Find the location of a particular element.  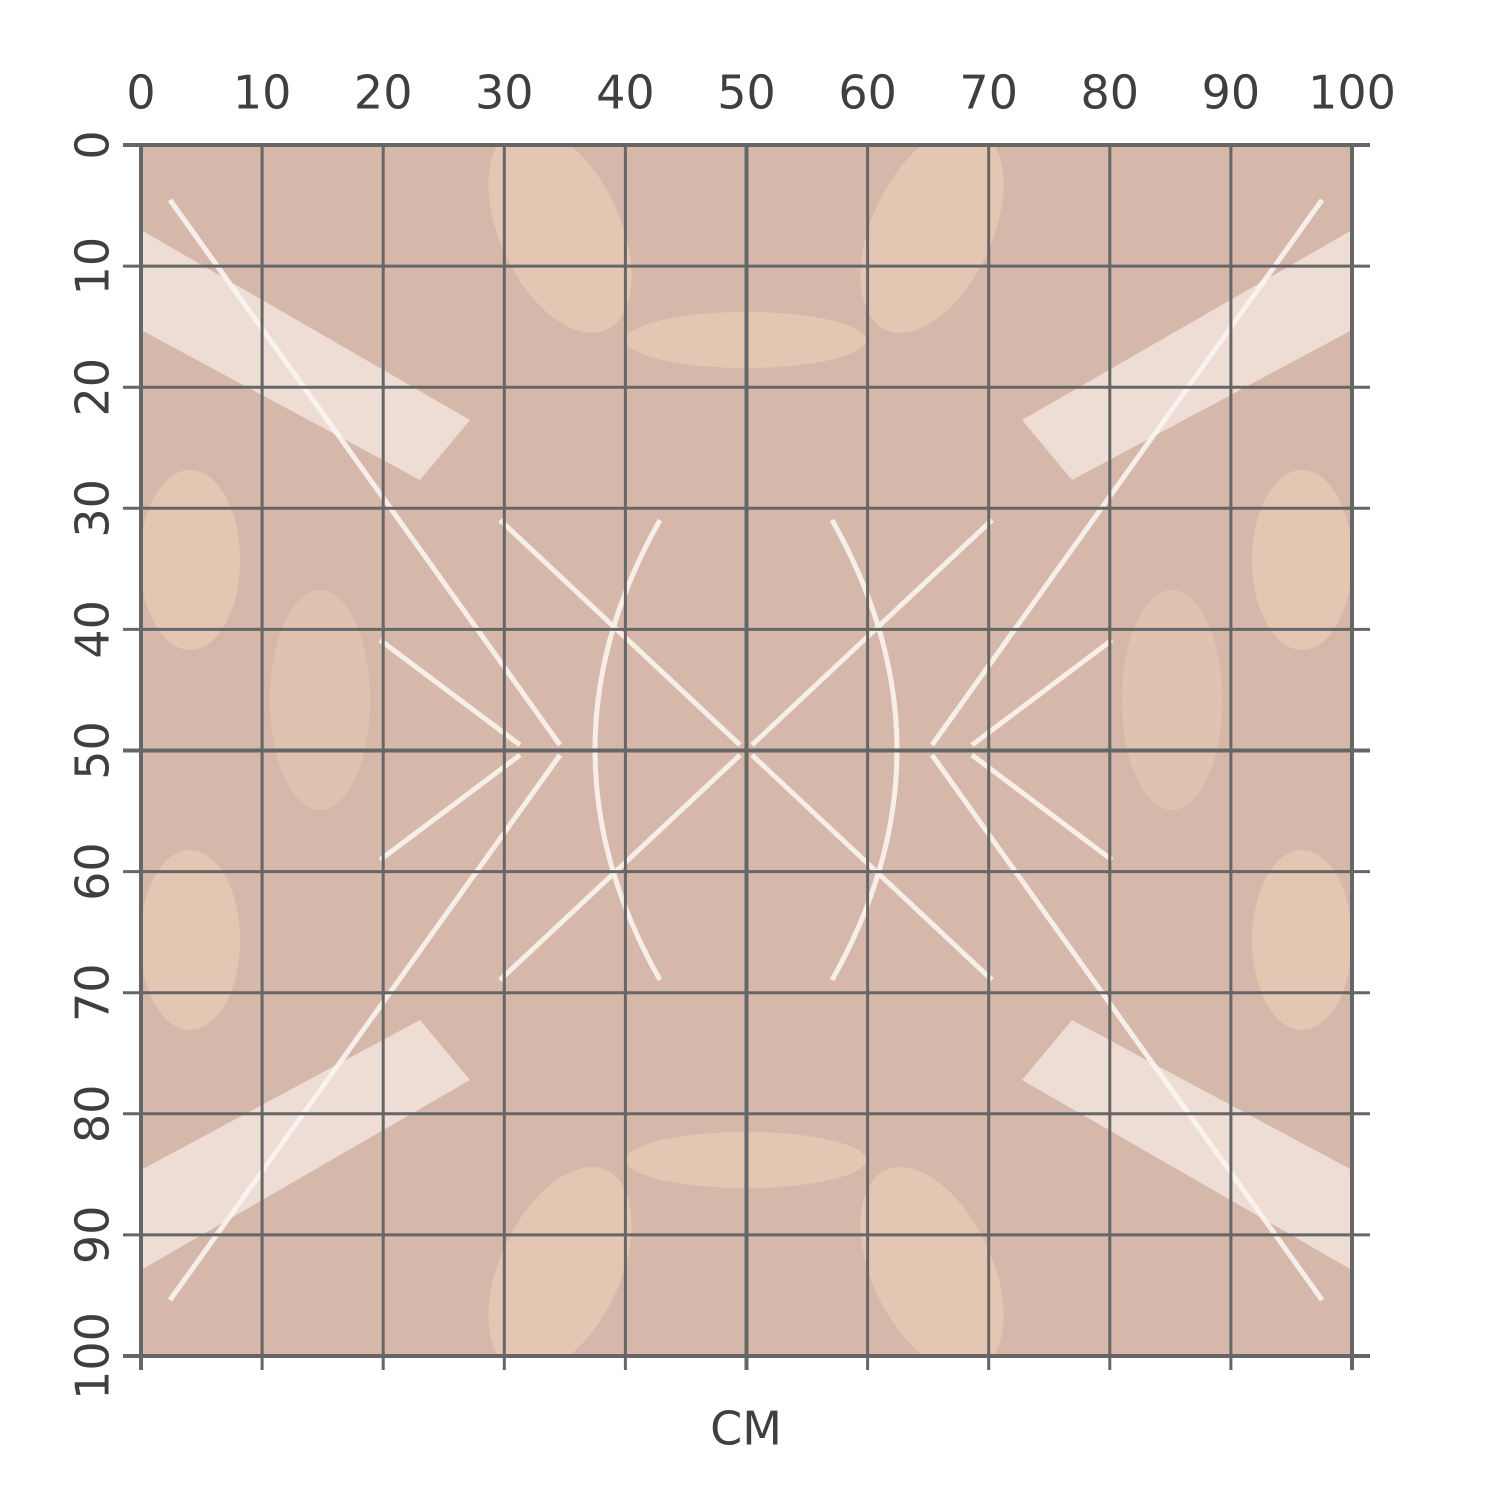

x-tick-label: 80 is located at coordinates (1110, 93).